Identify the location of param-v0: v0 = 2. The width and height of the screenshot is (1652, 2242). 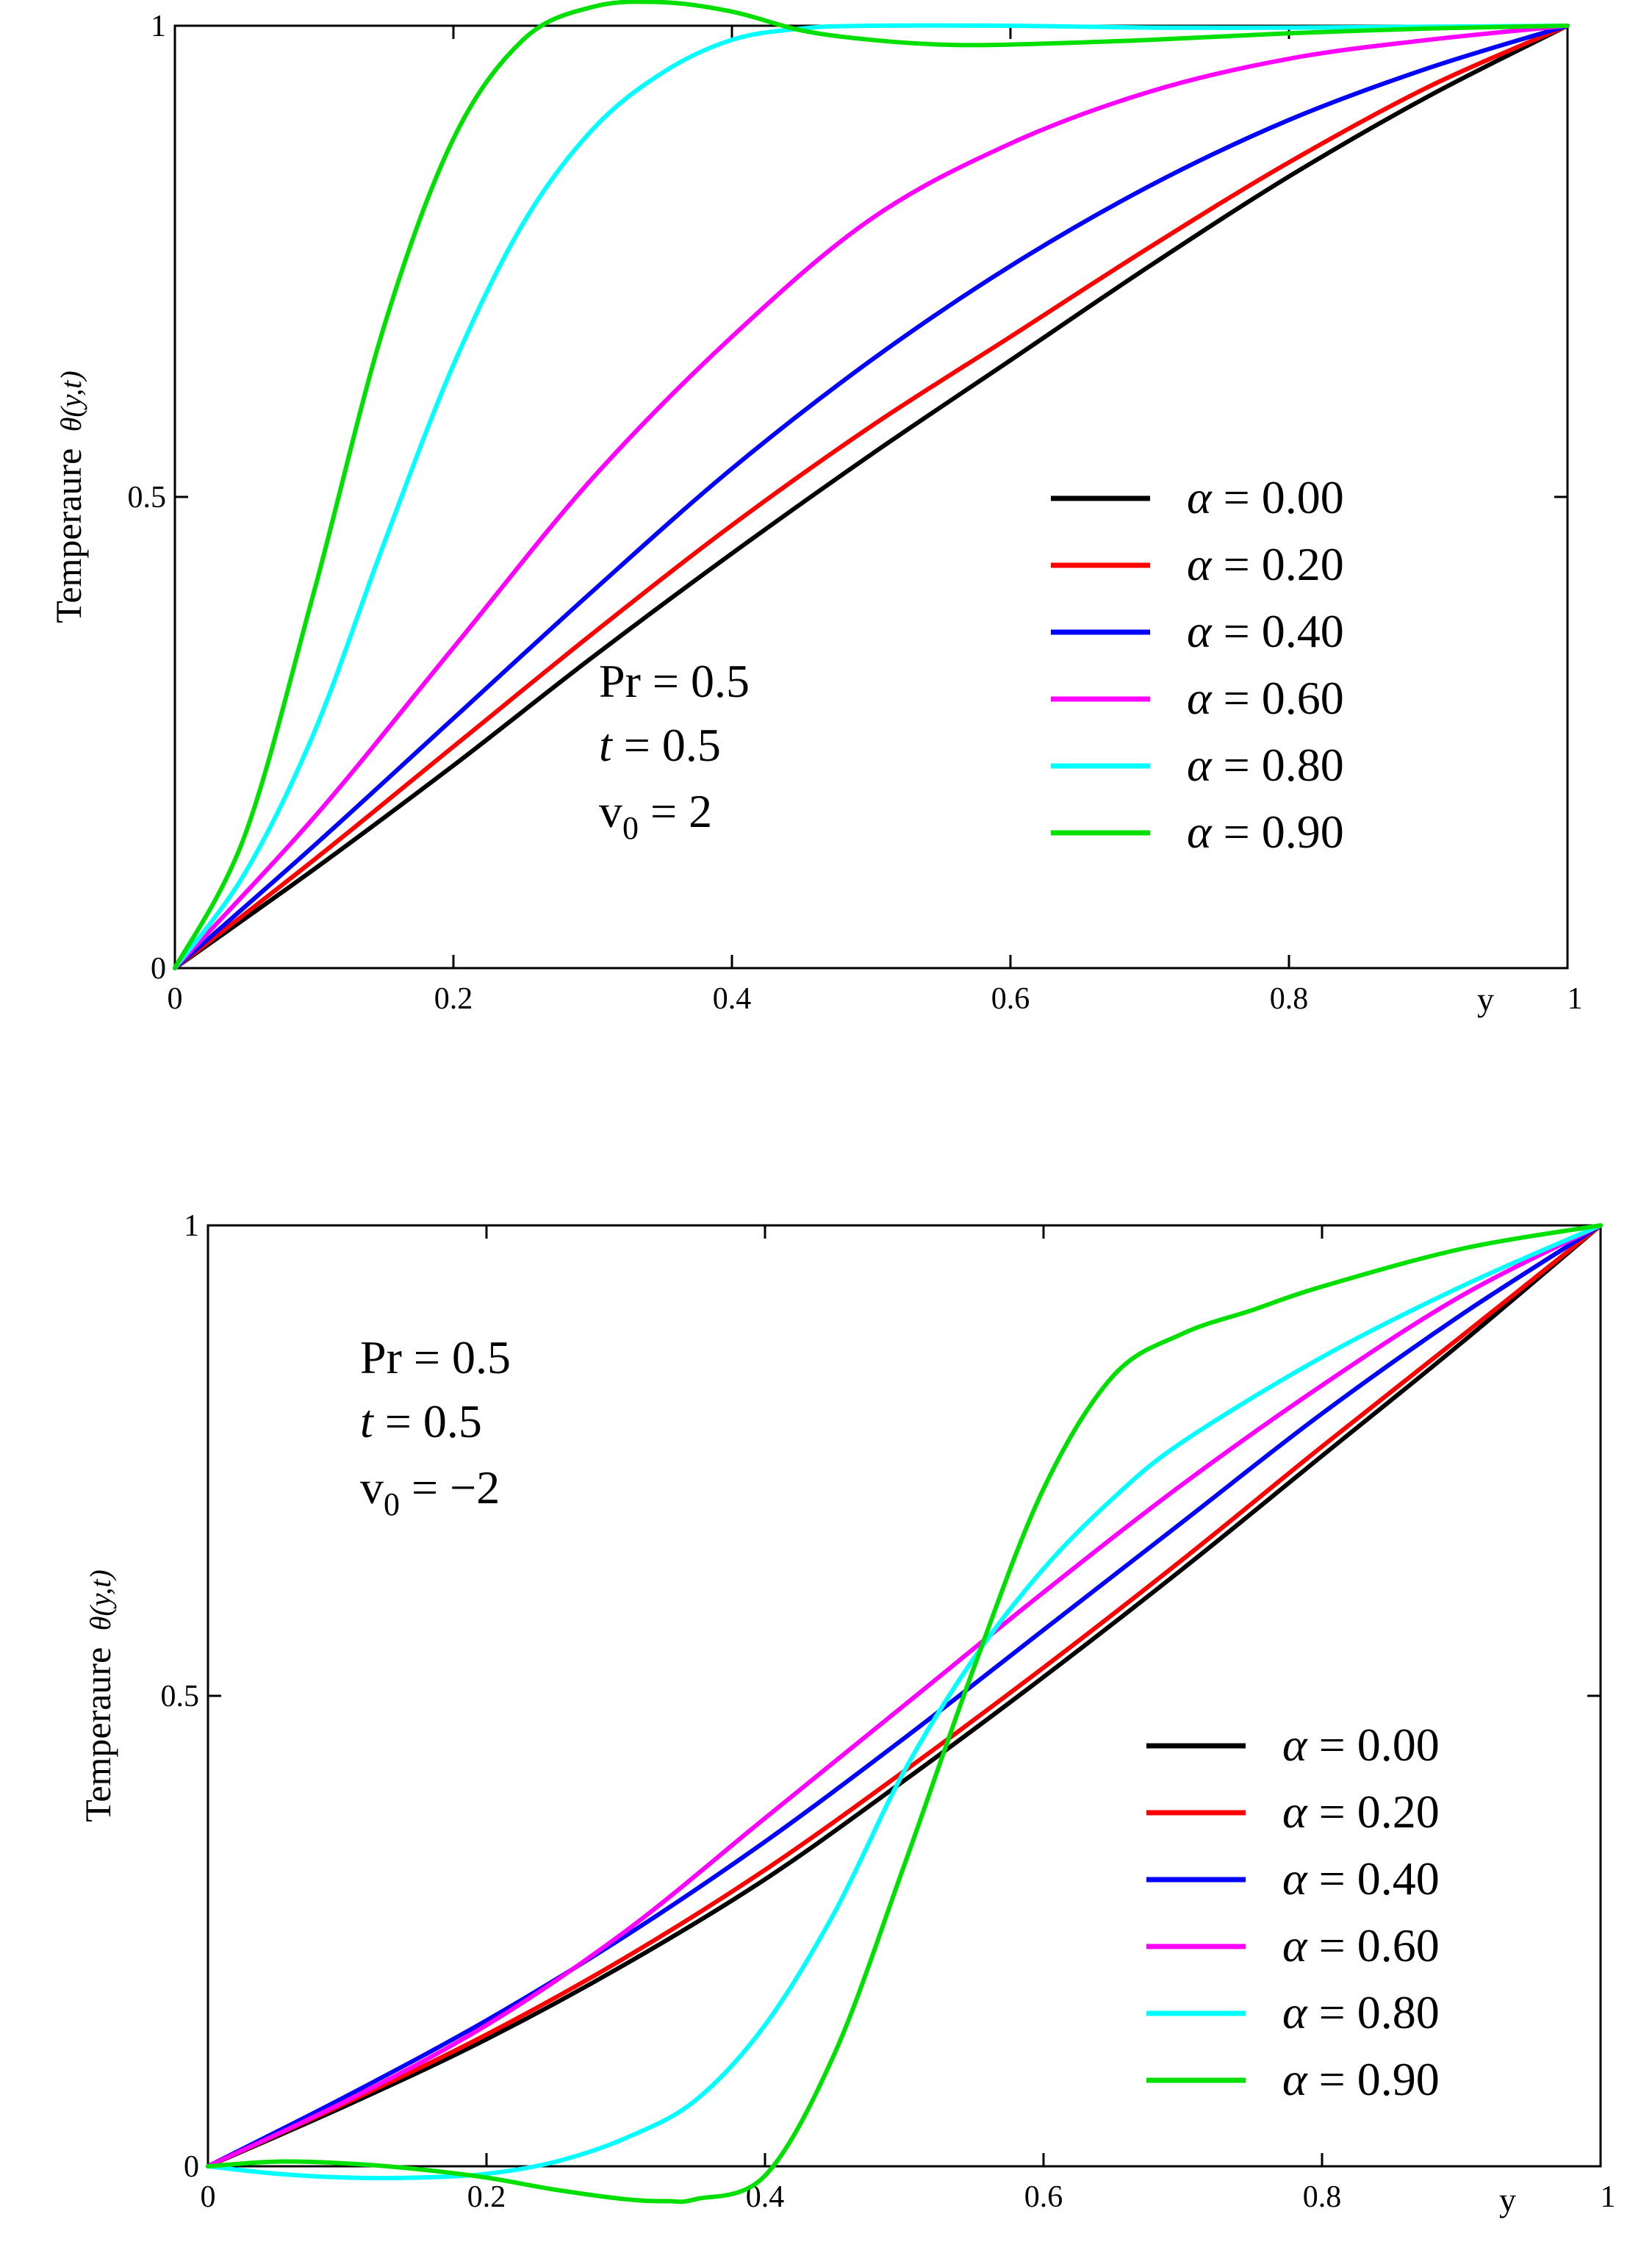
(655, 816).